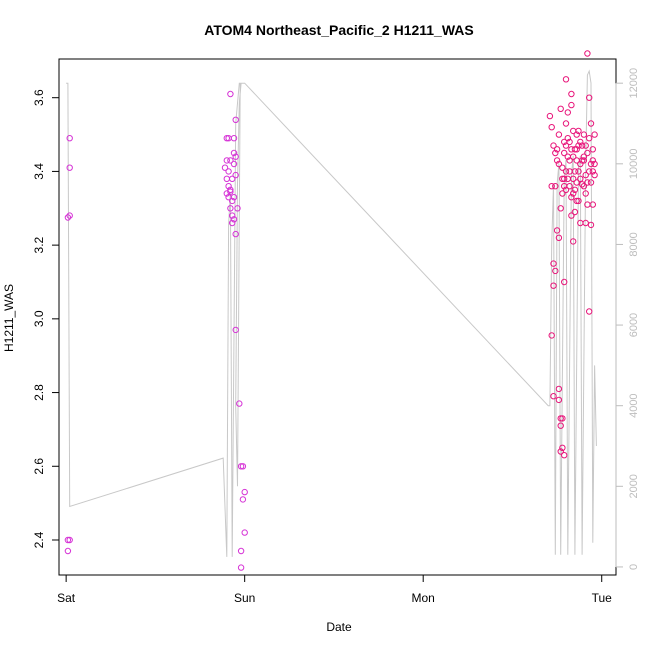  I want to click on chart-title: ATOM4 Northeast_Pacific_2 H1211_WAS, so click(339, 30).